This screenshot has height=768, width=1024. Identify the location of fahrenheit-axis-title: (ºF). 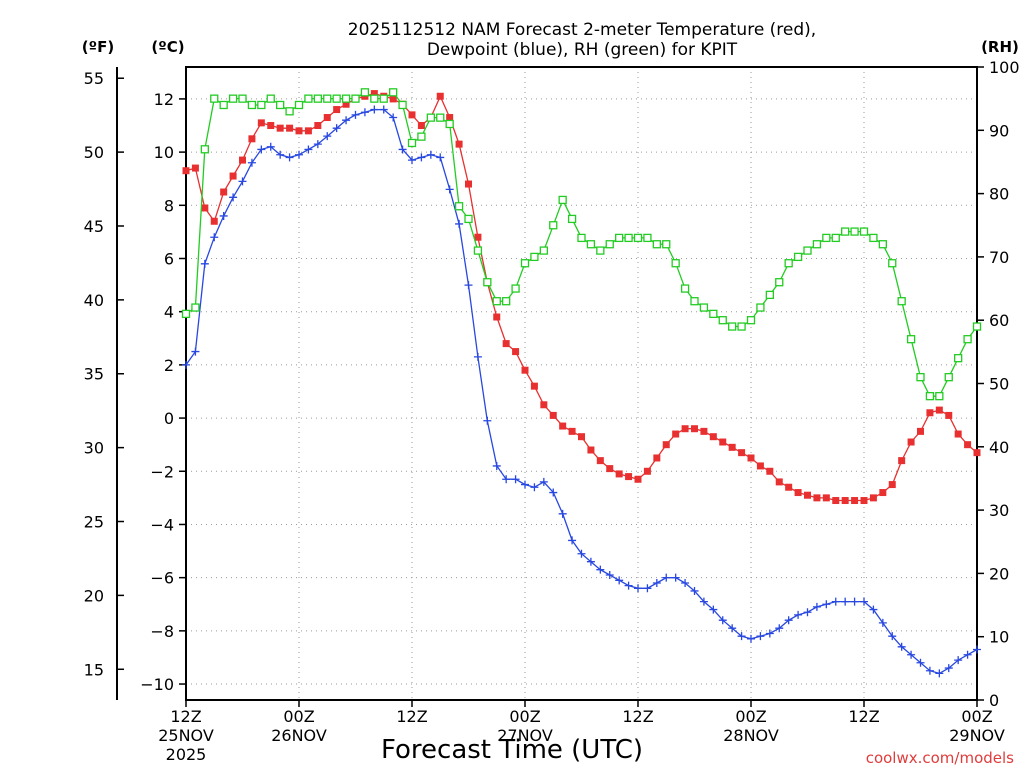
(98, 47).